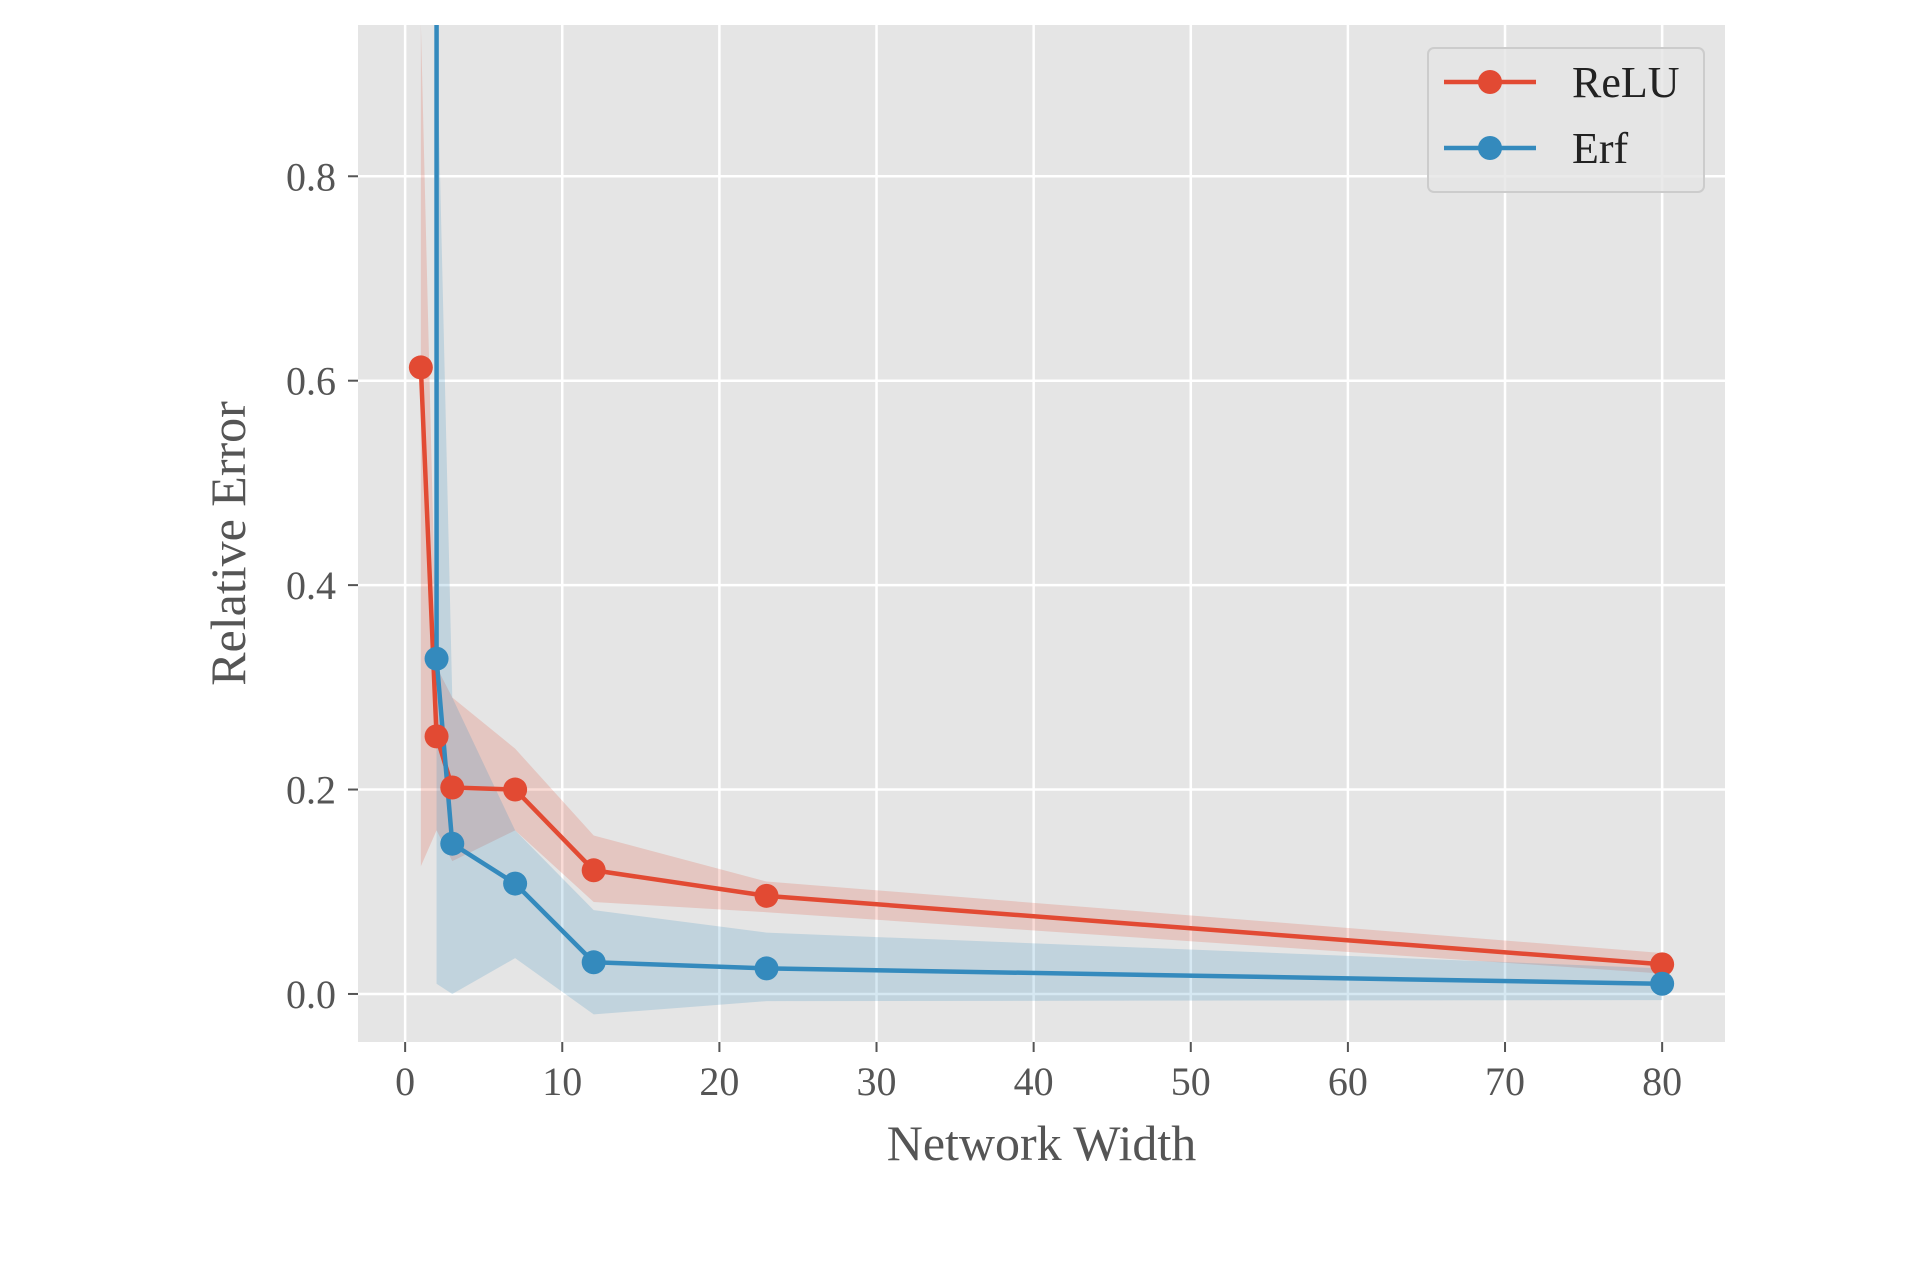  What do you see at coordinates (1490, 82) in the screenshot?
I see `legend-marker-relu` at bounding box center [1490, 82].